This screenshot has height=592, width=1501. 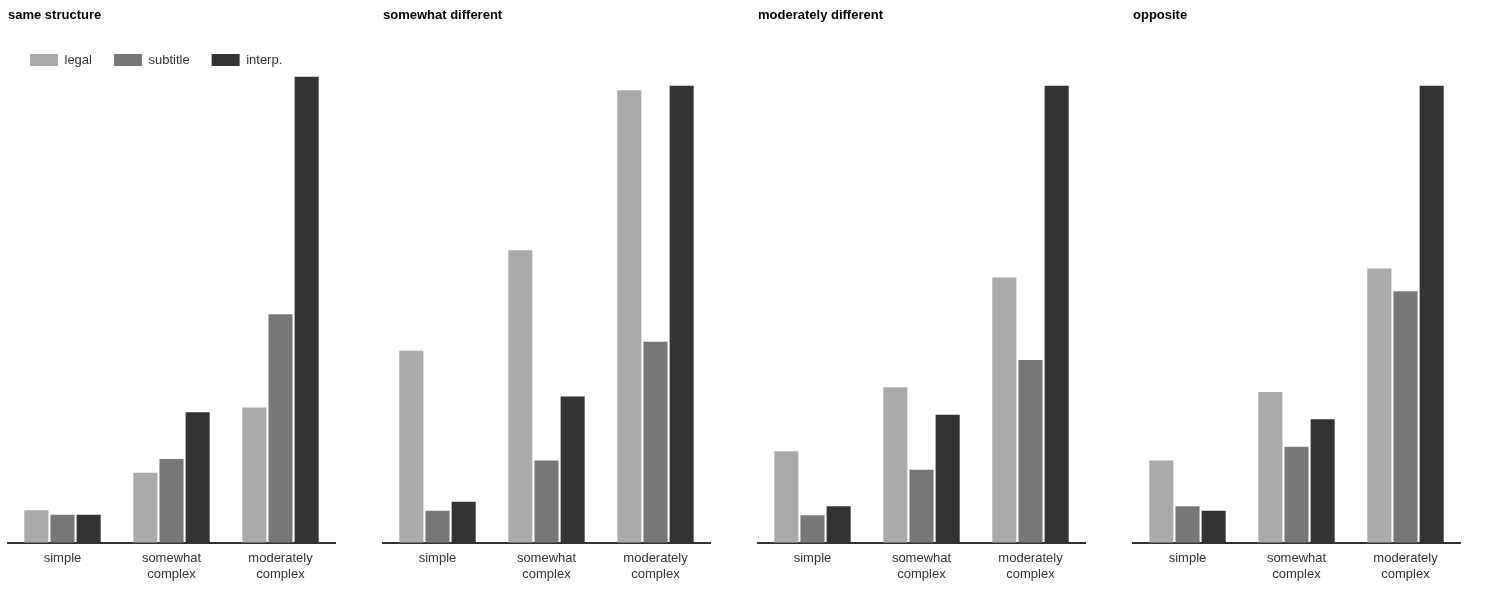 I want to click on legend-label: subtitle, so click(x=169, y=59).